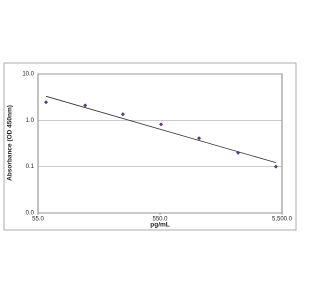 The height and width of the screenshot is (300, 320). Describe the element at coordinates (38, 220) in the screenshot. I see `x-tick-label: 55.0` at that location.